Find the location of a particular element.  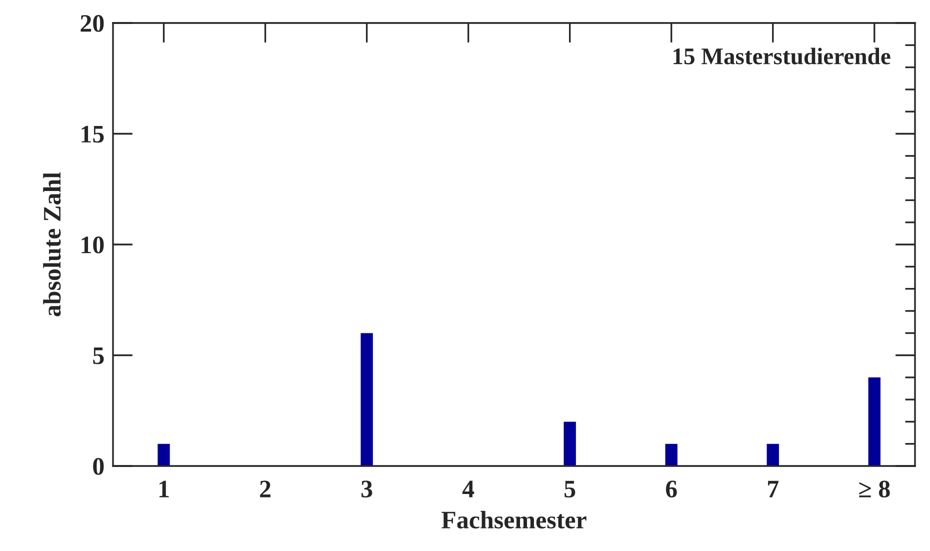

x-tick-label: ≥ 8 is located at coordinates (874, 489).